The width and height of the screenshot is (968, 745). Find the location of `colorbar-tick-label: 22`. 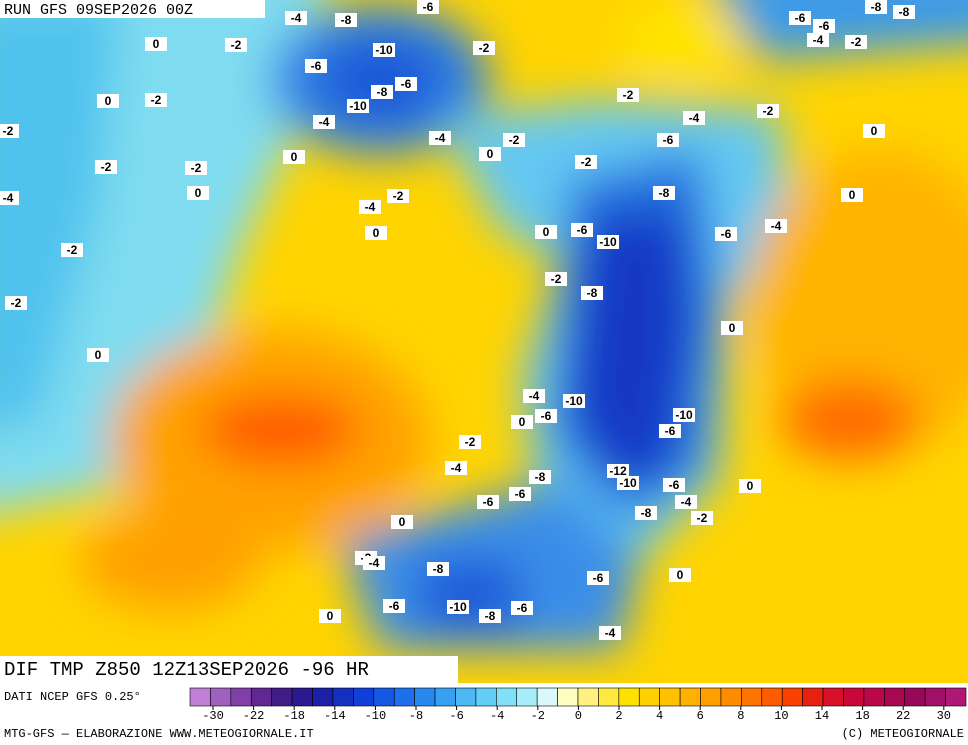

colorbar-tick-label: 22 is located at coordinates (903, 716).